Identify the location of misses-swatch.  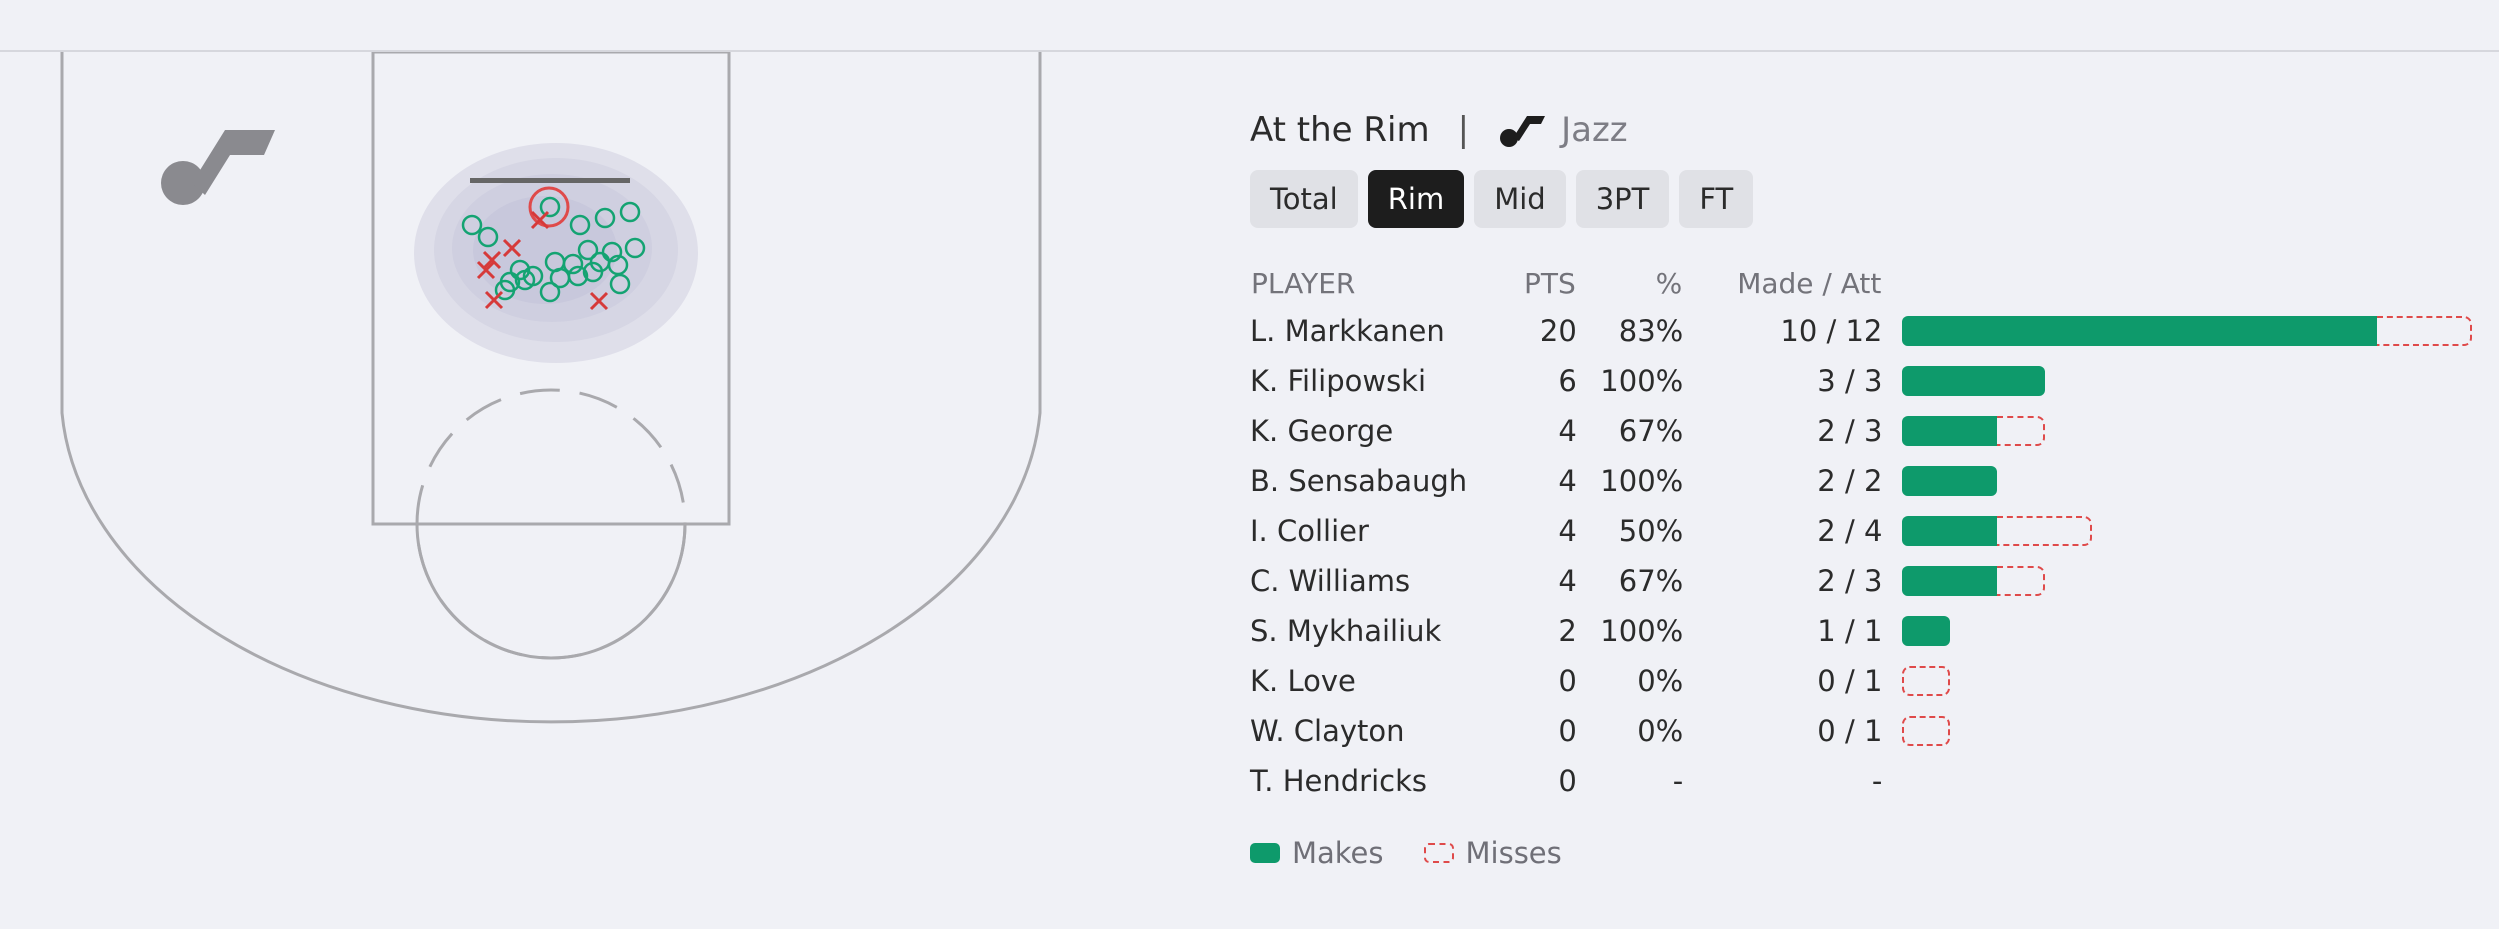
(1438, 853).